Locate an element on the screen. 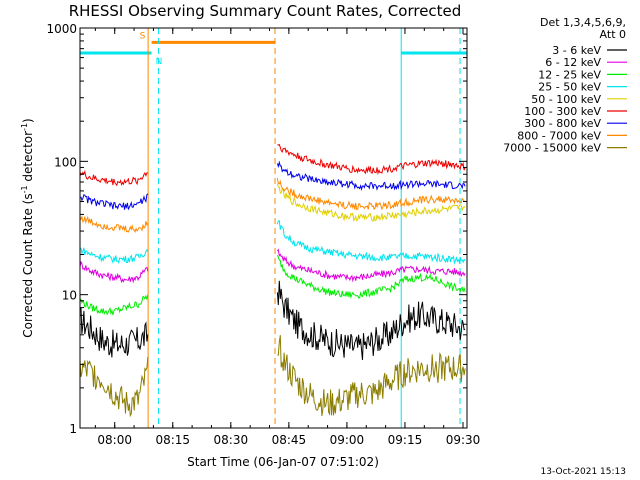 The image size is (640, 480). x-tick-label: 08:00 is located at coordinates (114, 440).